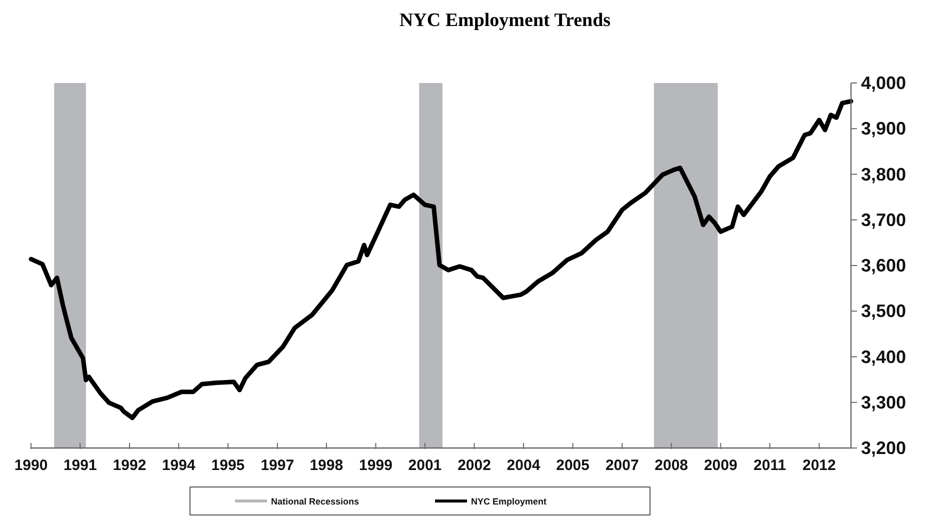 Image resolution: width=939 pixels, height=519 pixels. Describe the element at coordinates (505, 20) in the screenshot. I see `chart-title: NYC Employment Trends` at that location.